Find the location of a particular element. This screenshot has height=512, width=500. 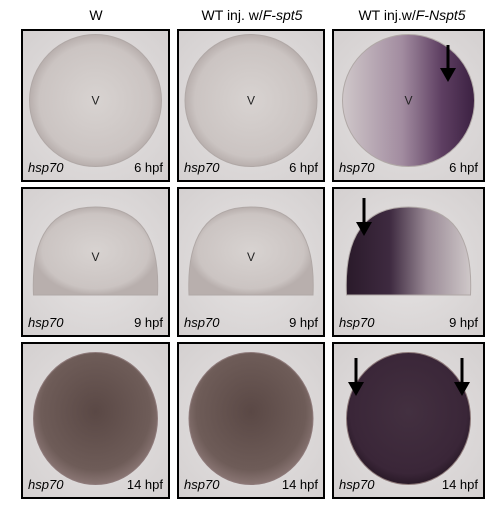

header-text: W is located at coordinates (96, 15).